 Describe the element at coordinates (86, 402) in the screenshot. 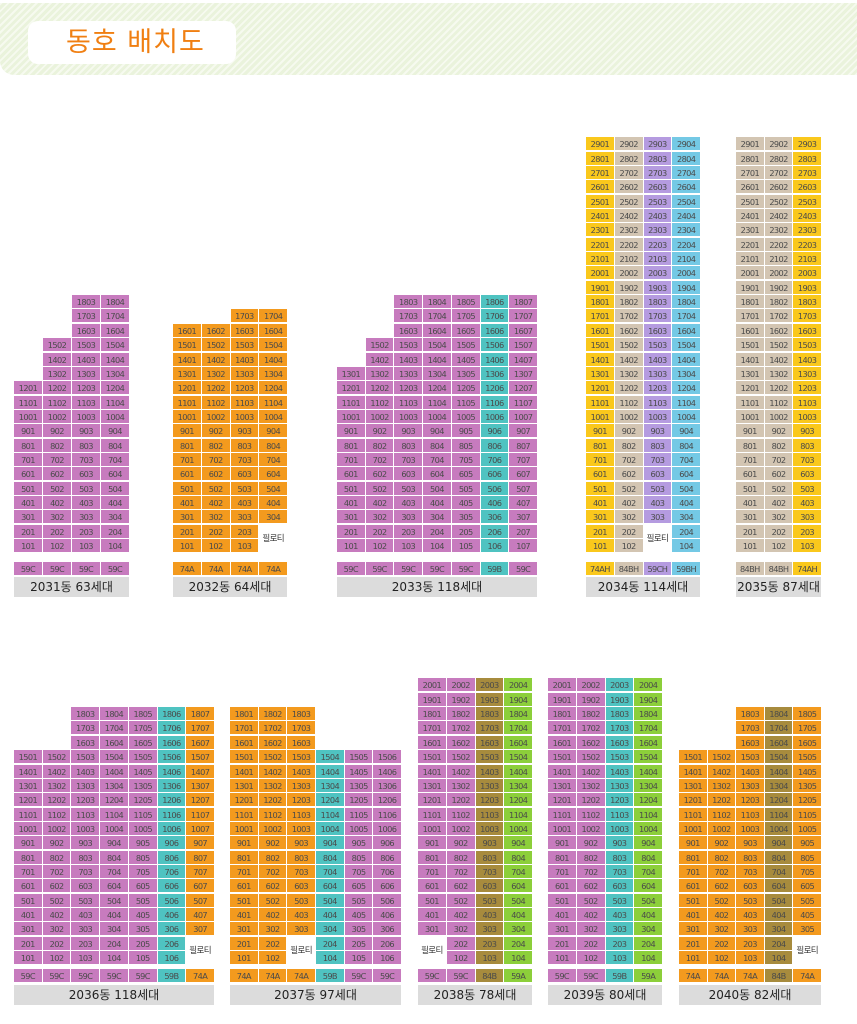

I see `unit-cell: 1103` at that location.